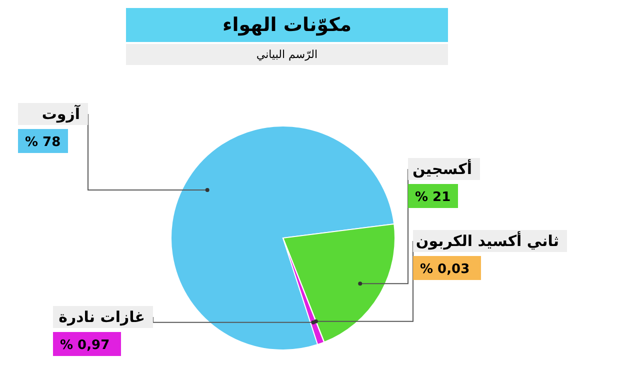 This screenshot has width=640, height=367. I want to click on data-label: % 0,03, so click(445, 269).